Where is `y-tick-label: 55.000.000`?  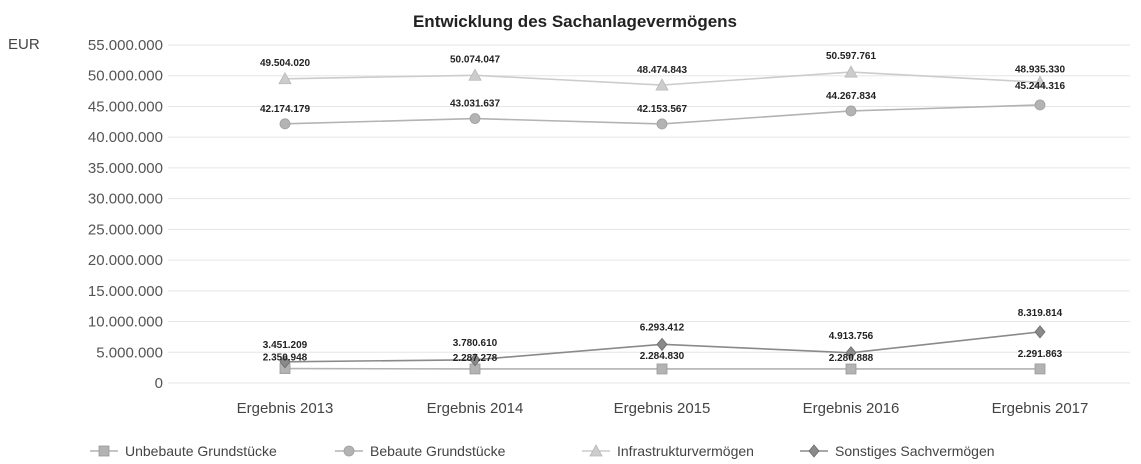 y-tick-label: 55.000.000 is located at coordinates (125, 45).